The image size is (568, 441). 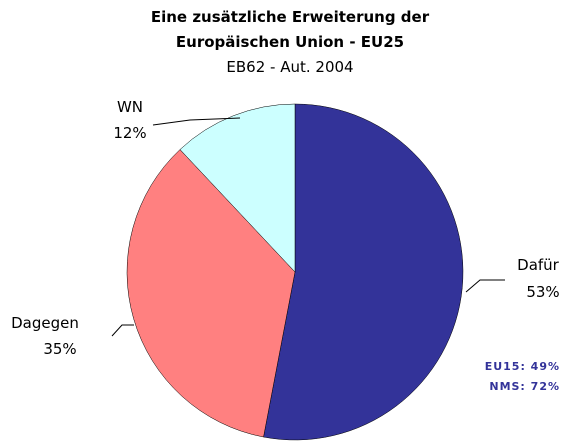 What do you see at coordinates (522, 366) in the screenshot?
I see `annotation: EU15: 49%` at bounding box center [522, 366].